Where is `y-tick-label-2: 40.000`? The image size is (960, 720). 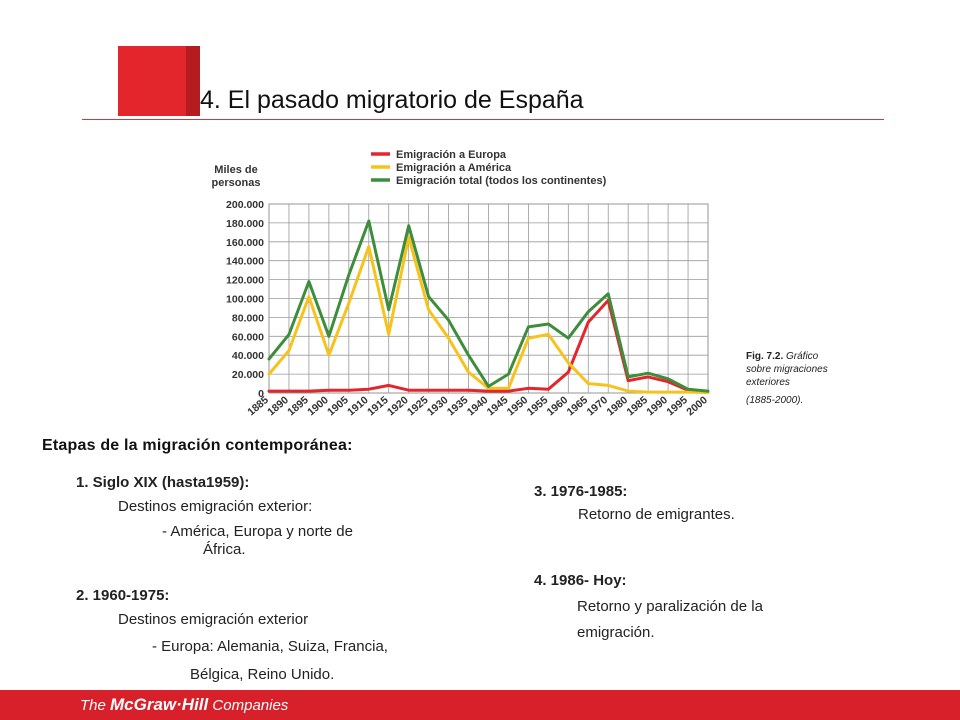
y-tick-label-2: 40.000 is located at coordinates (248, 356).